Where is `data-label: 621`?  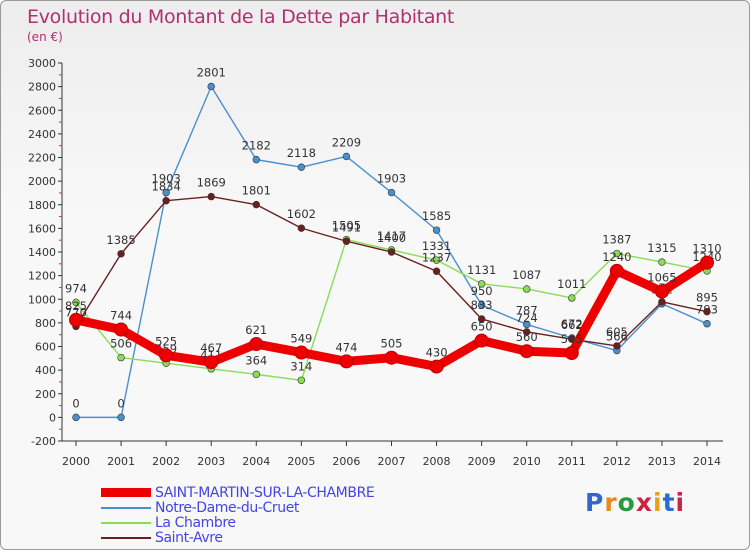
data-label: 621 is located at coordinates (256, 330).